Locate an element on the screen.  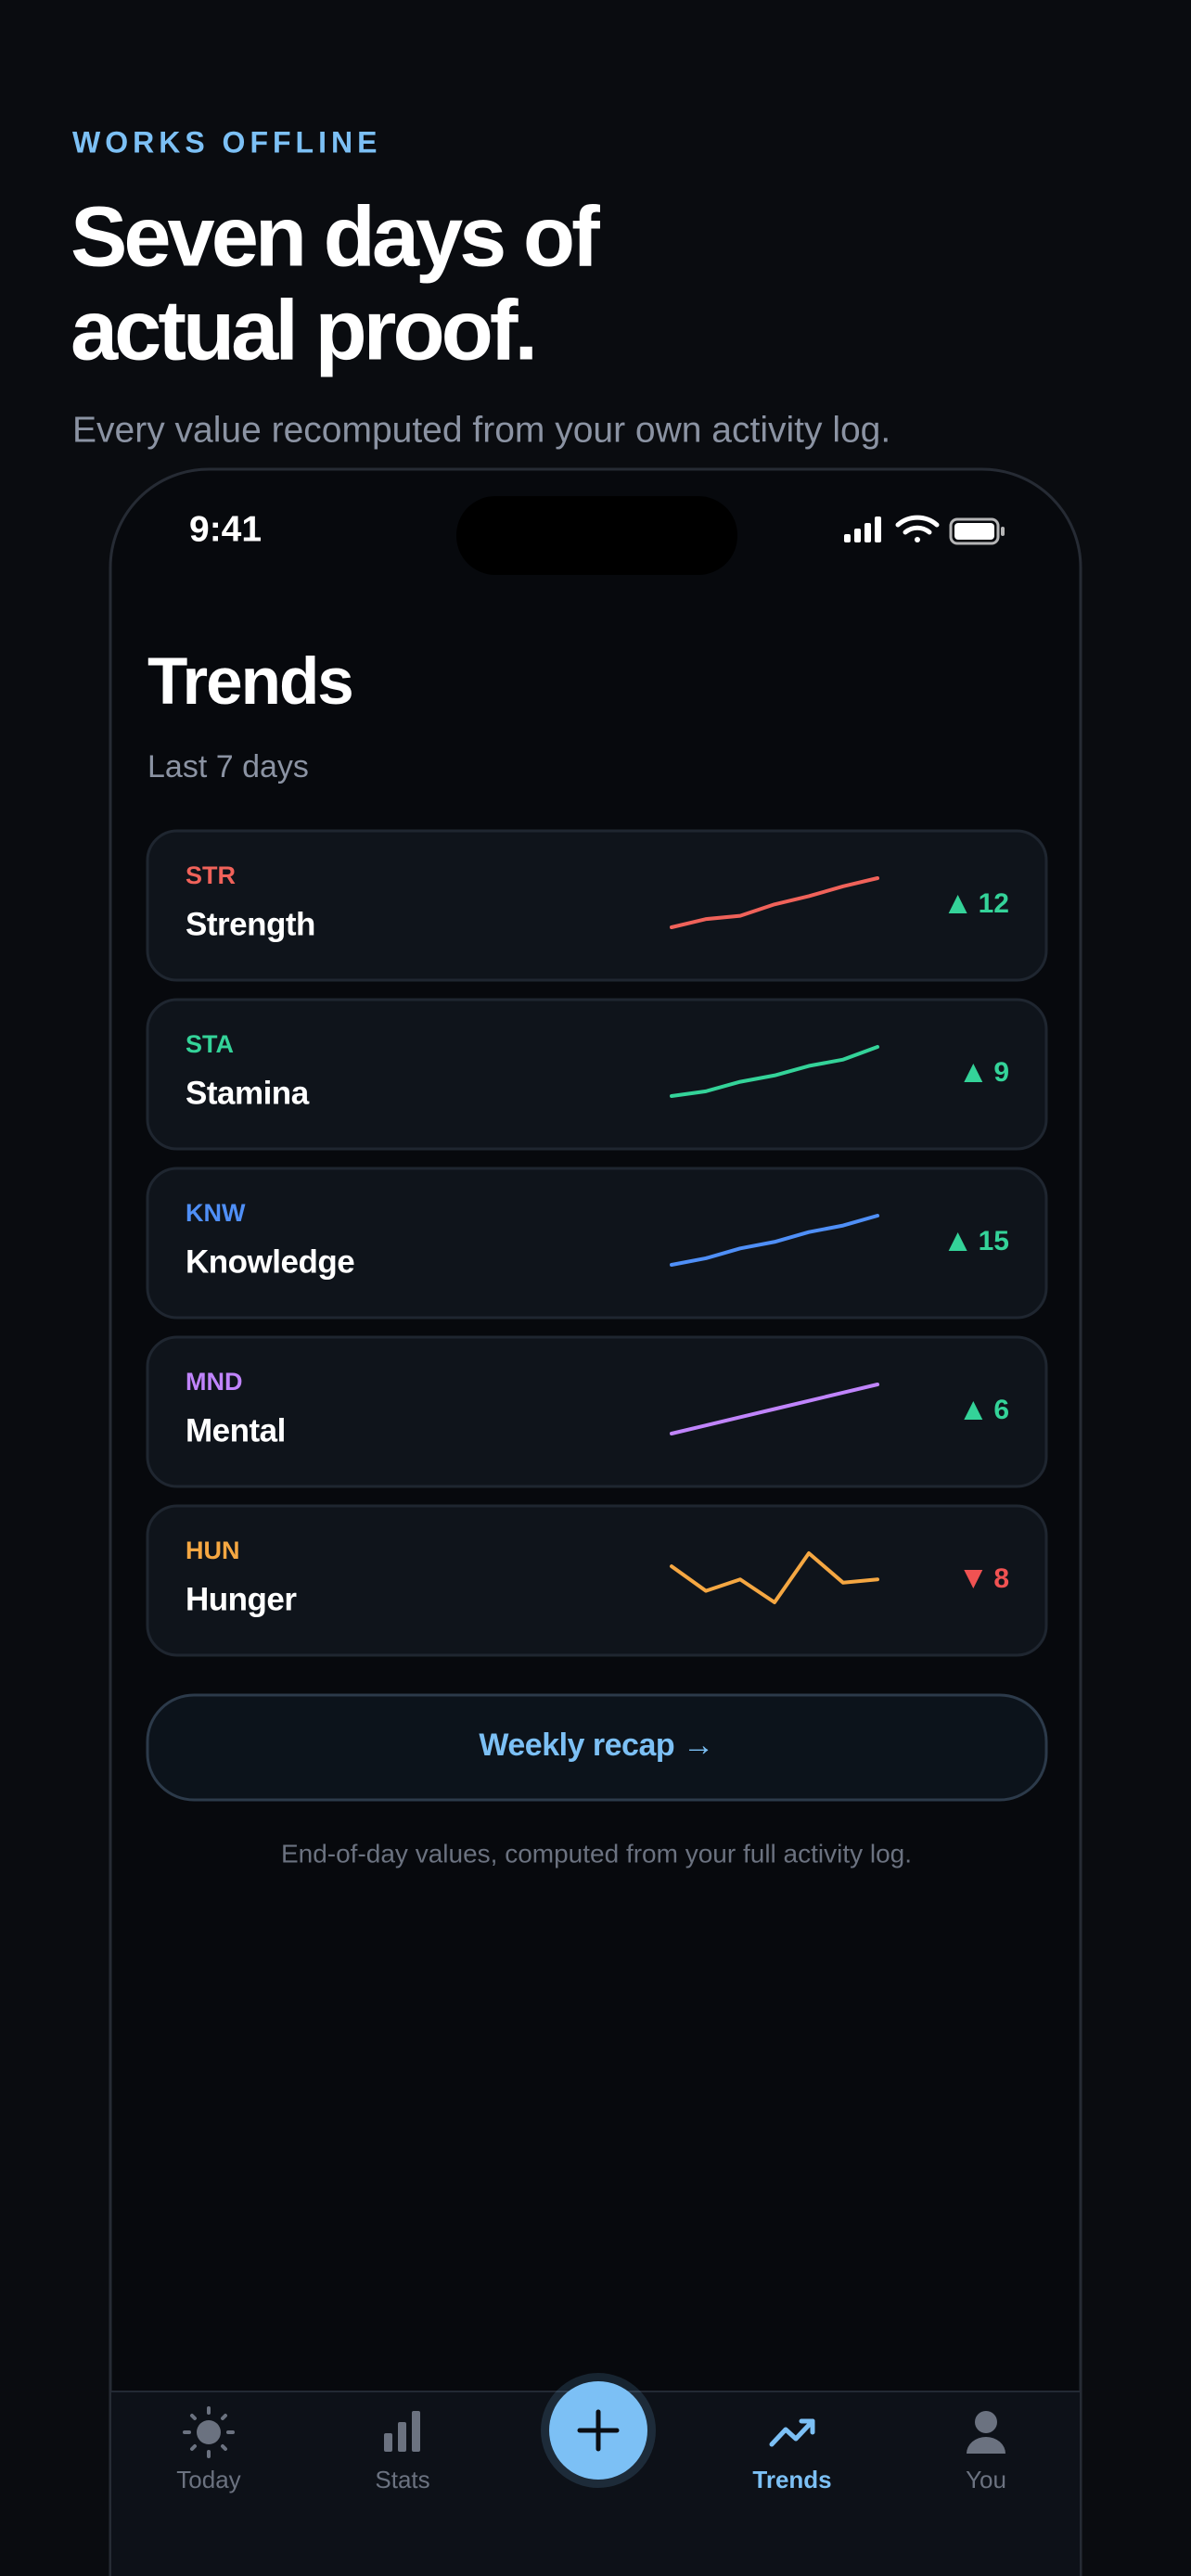
signal-icon is located at coordinates (862, 529).